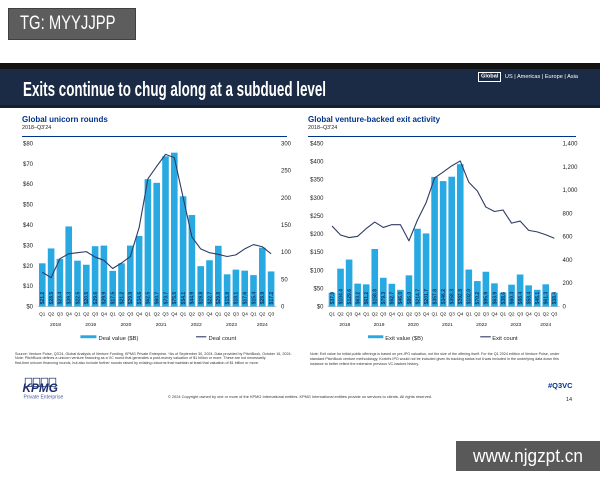  I want to click on svg-text: $88.4, so click(521, 298).